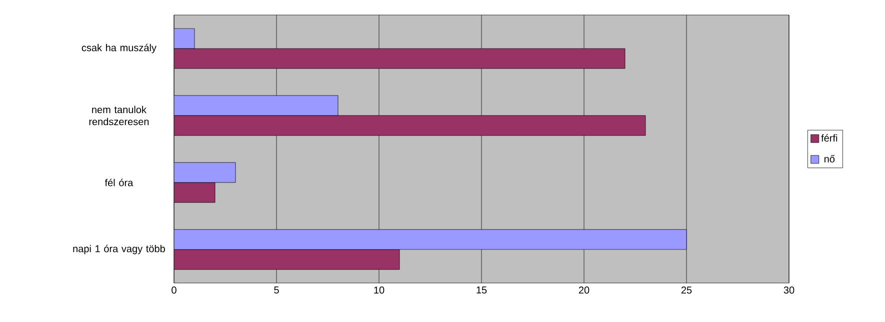  What do you see at coordinates (584, 290) in the screenshot?
I see `x-tick-label: 20` at bounding box center [584, 290].